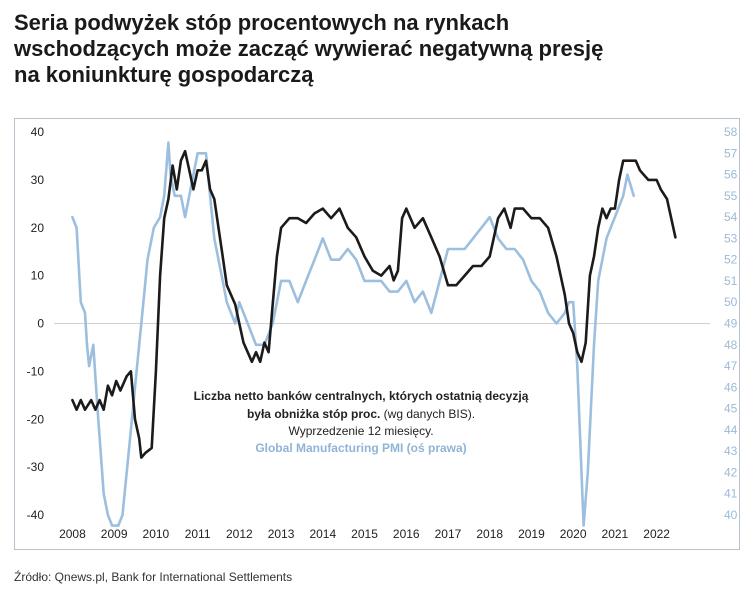 The height and width of the screenshot is (593, 750). I want to click on y-left-tick-label: 20, so click(38, 228).